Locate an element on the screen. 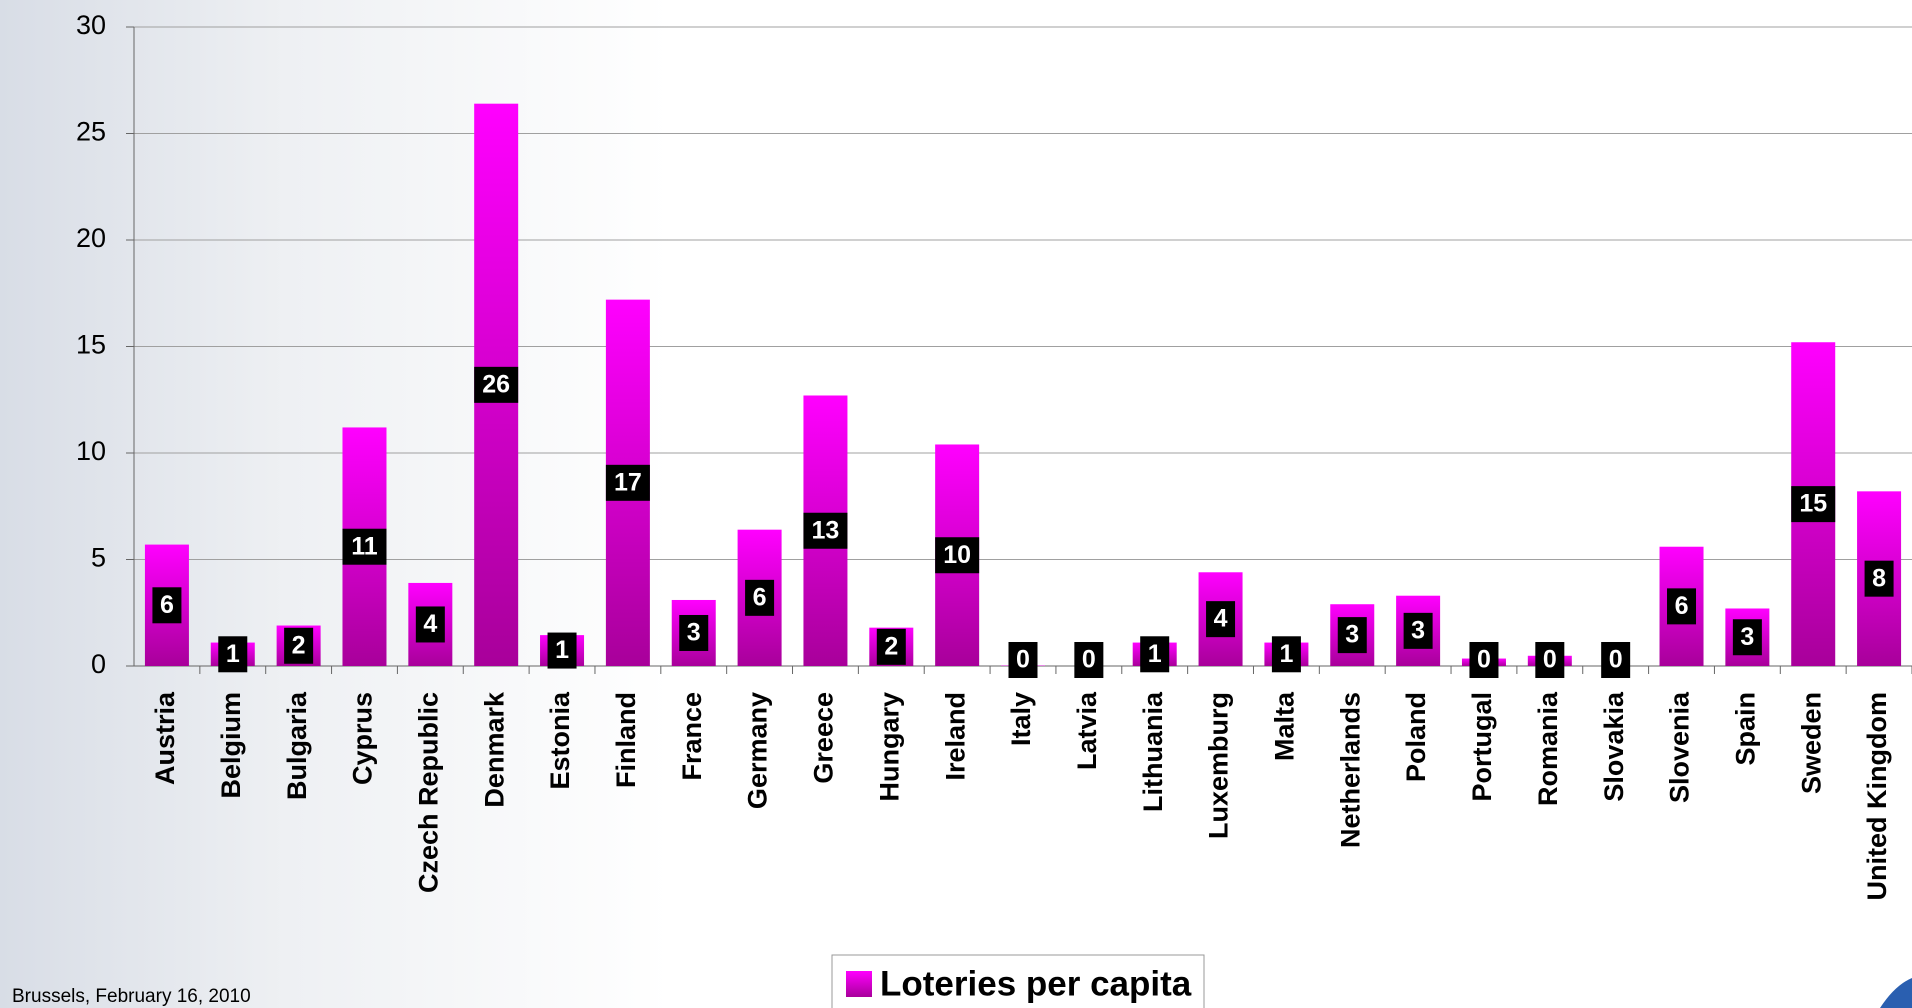 The image size is (1912, 1008). x-tick-label: Denmark is located at coordinates (494, 749).